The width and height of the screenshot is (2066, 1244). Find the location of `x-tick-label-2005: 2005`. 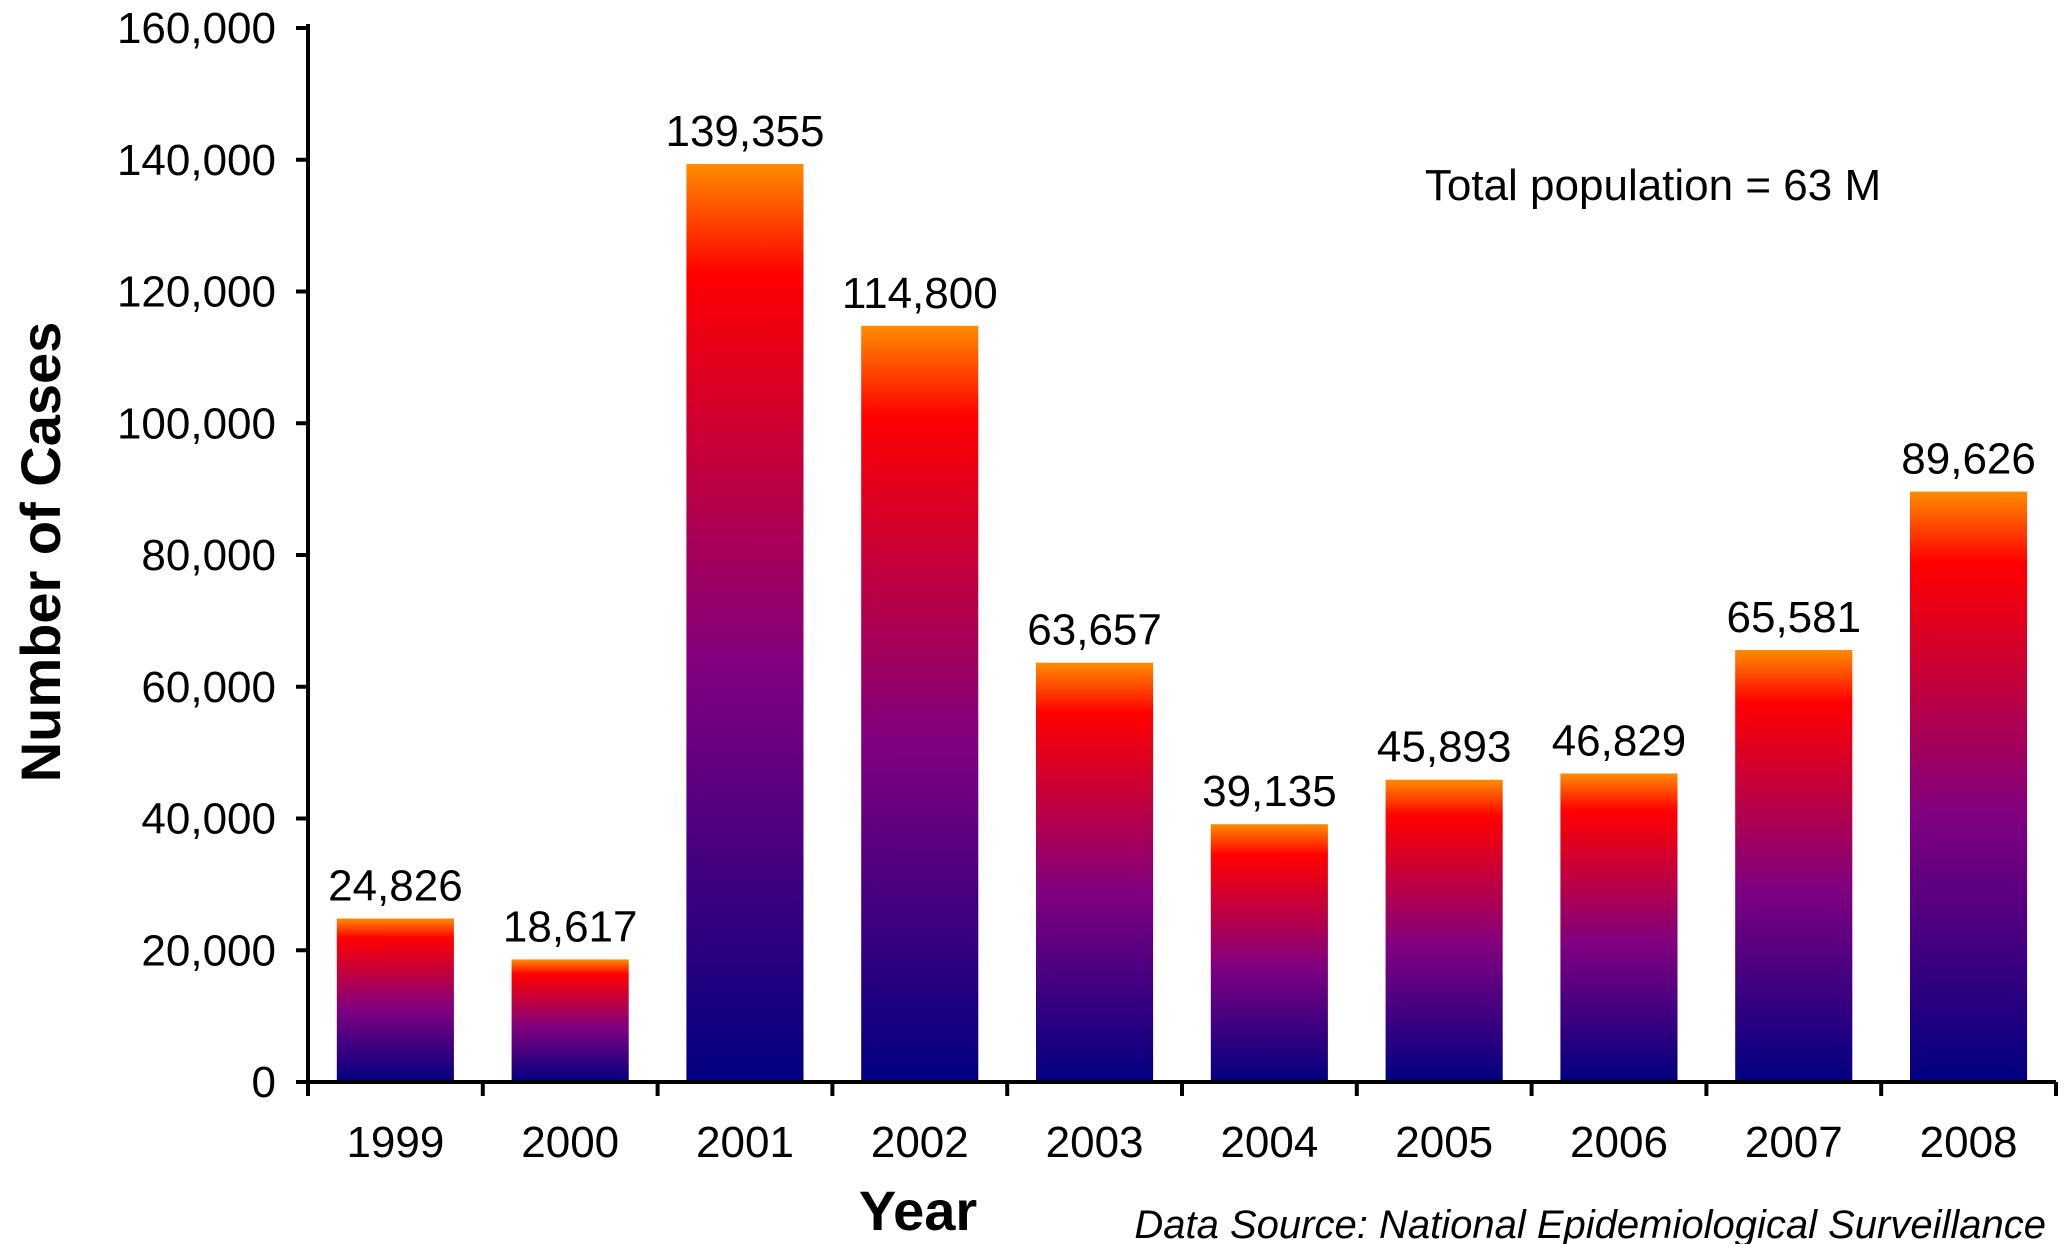

x-tick-label-2005: 2005 is located at coordinates (1444, 1142).